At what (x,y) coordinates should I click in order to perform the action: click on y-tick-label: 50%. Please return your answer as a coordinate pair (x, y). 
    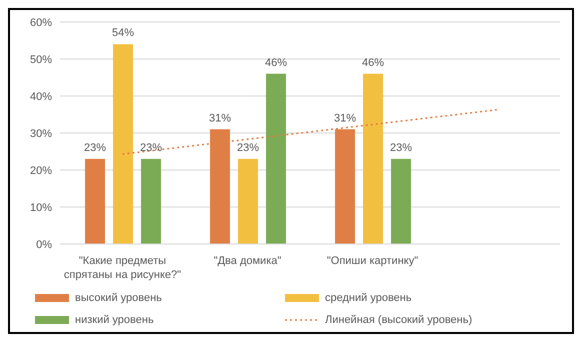
    Looking at the image, I should click on (41, 60).